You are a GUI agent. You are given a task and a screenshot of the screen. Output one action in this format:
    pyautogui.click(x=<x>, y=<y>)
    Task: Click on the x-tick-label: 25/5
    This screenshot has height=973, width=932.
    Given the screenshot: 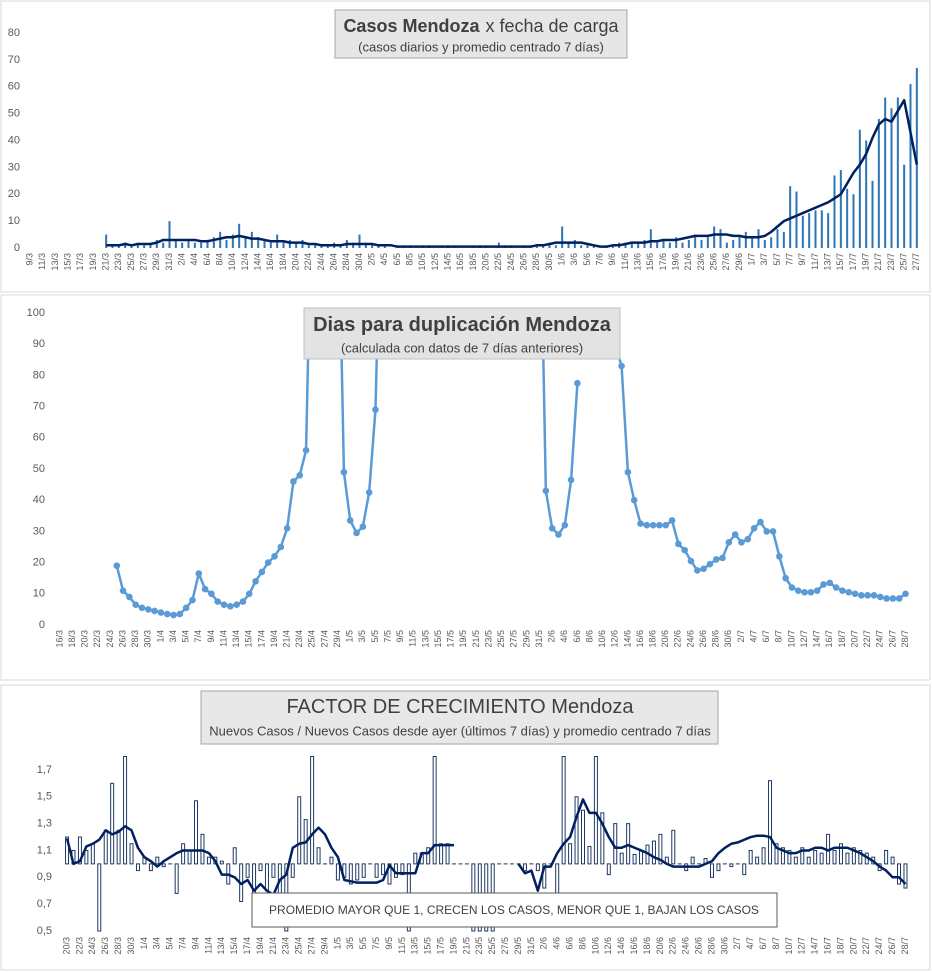 What is the action you would take?
    pyautogui.click(x=492, y=946)
    